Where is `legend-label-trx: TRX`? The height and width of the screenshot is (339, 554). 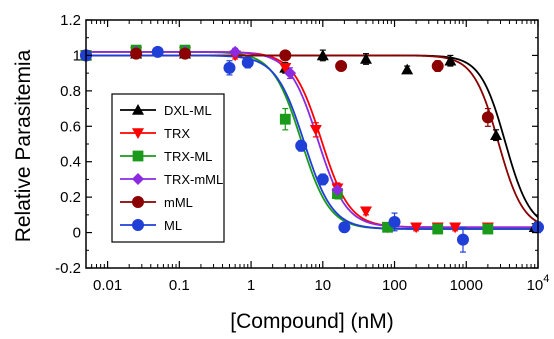 legend-label-trx: TRX is located at coordinates (177, 133).